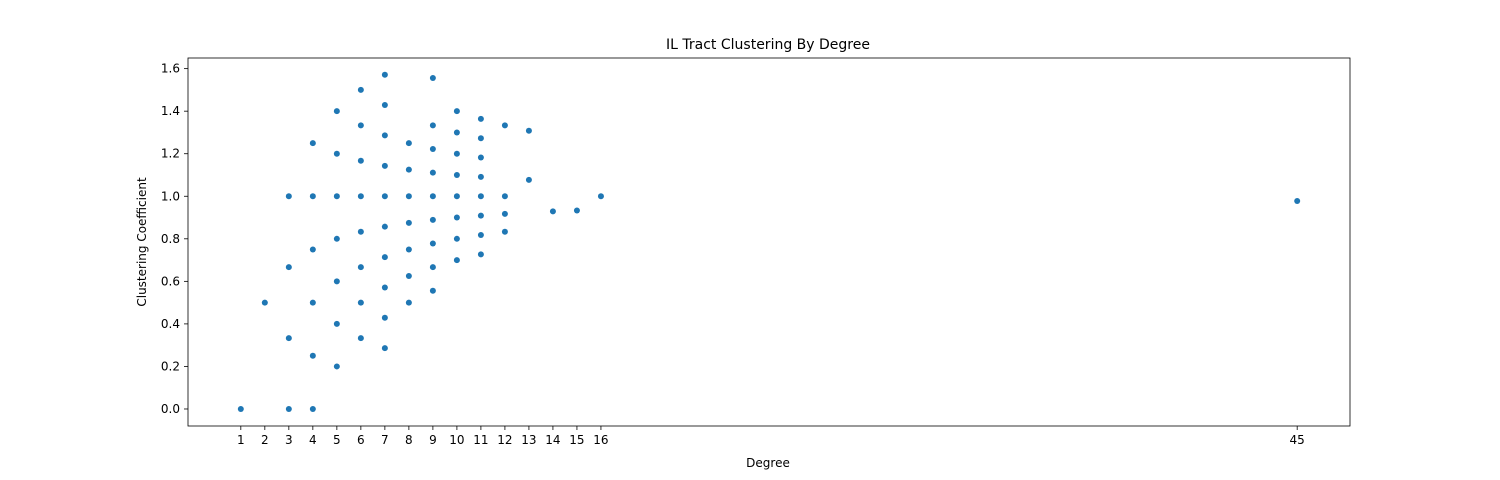 This screenshot has height=480, width=1500. Describe the element at coordinates (433, 440) in the screenshot. I see `x-tick-label: 9` at that location.